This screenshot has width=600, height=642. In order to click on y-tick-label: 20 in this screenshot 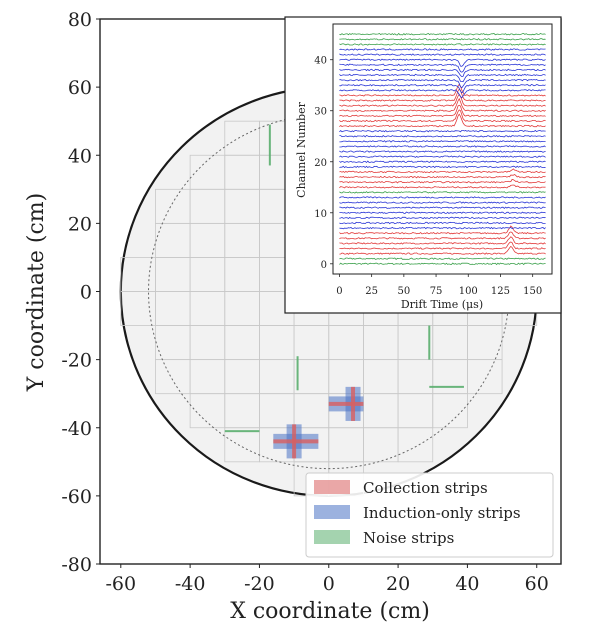, I will do `click(80, 224)`.